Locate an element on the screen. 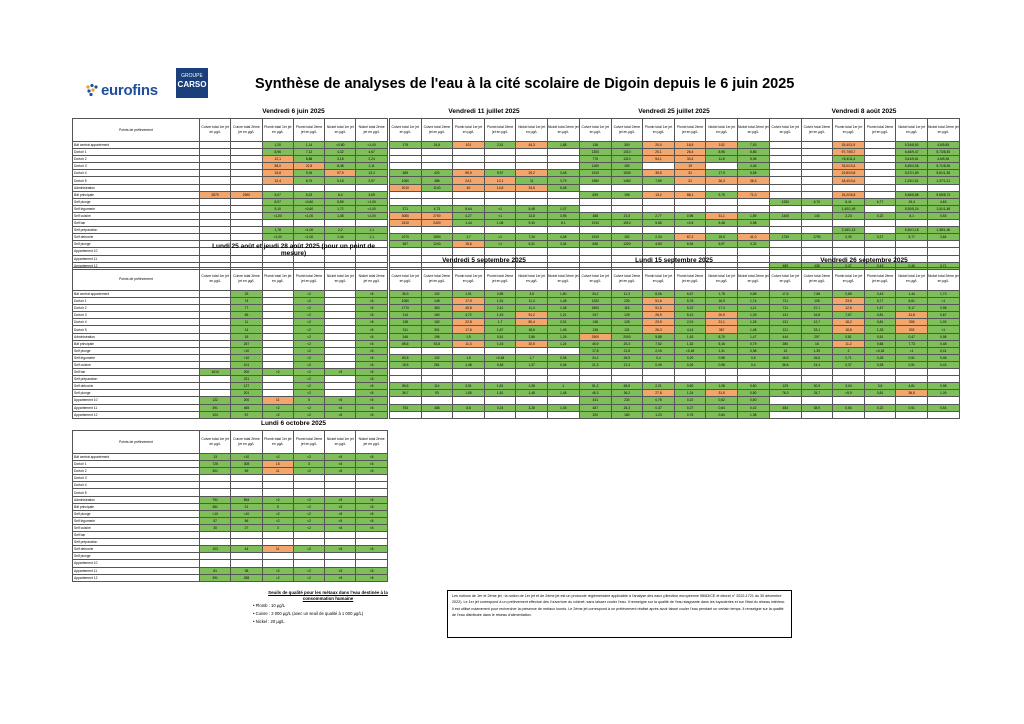 This screenshot has width=1024, height=724. value-cell: 26,9 is located at coordinates (627, 357).